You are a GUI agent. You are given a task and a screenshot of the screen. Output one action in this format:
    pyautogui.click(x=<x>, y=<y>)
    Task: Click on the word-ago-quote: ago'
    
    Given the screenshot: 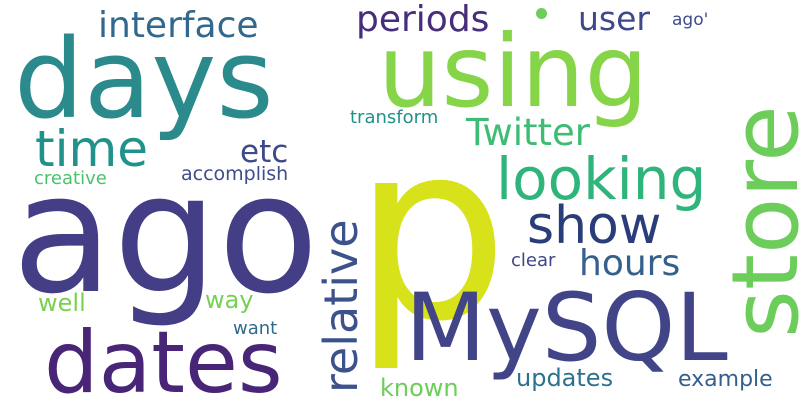 What is the action you would take?
    pyautogui.click(x=690, y=20)
    